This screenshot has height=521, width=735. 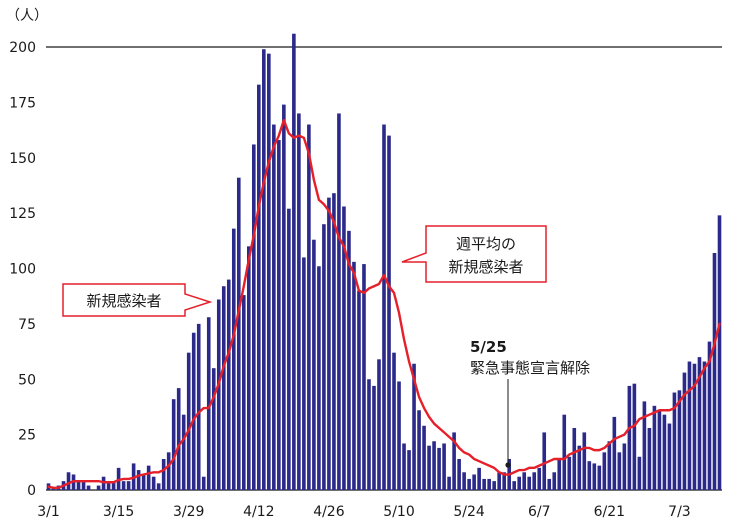 What do you see at coordinates (539, 512) in the screenshot?
I see `x-tick-label: 6/7` at bounding box center [539, 512].